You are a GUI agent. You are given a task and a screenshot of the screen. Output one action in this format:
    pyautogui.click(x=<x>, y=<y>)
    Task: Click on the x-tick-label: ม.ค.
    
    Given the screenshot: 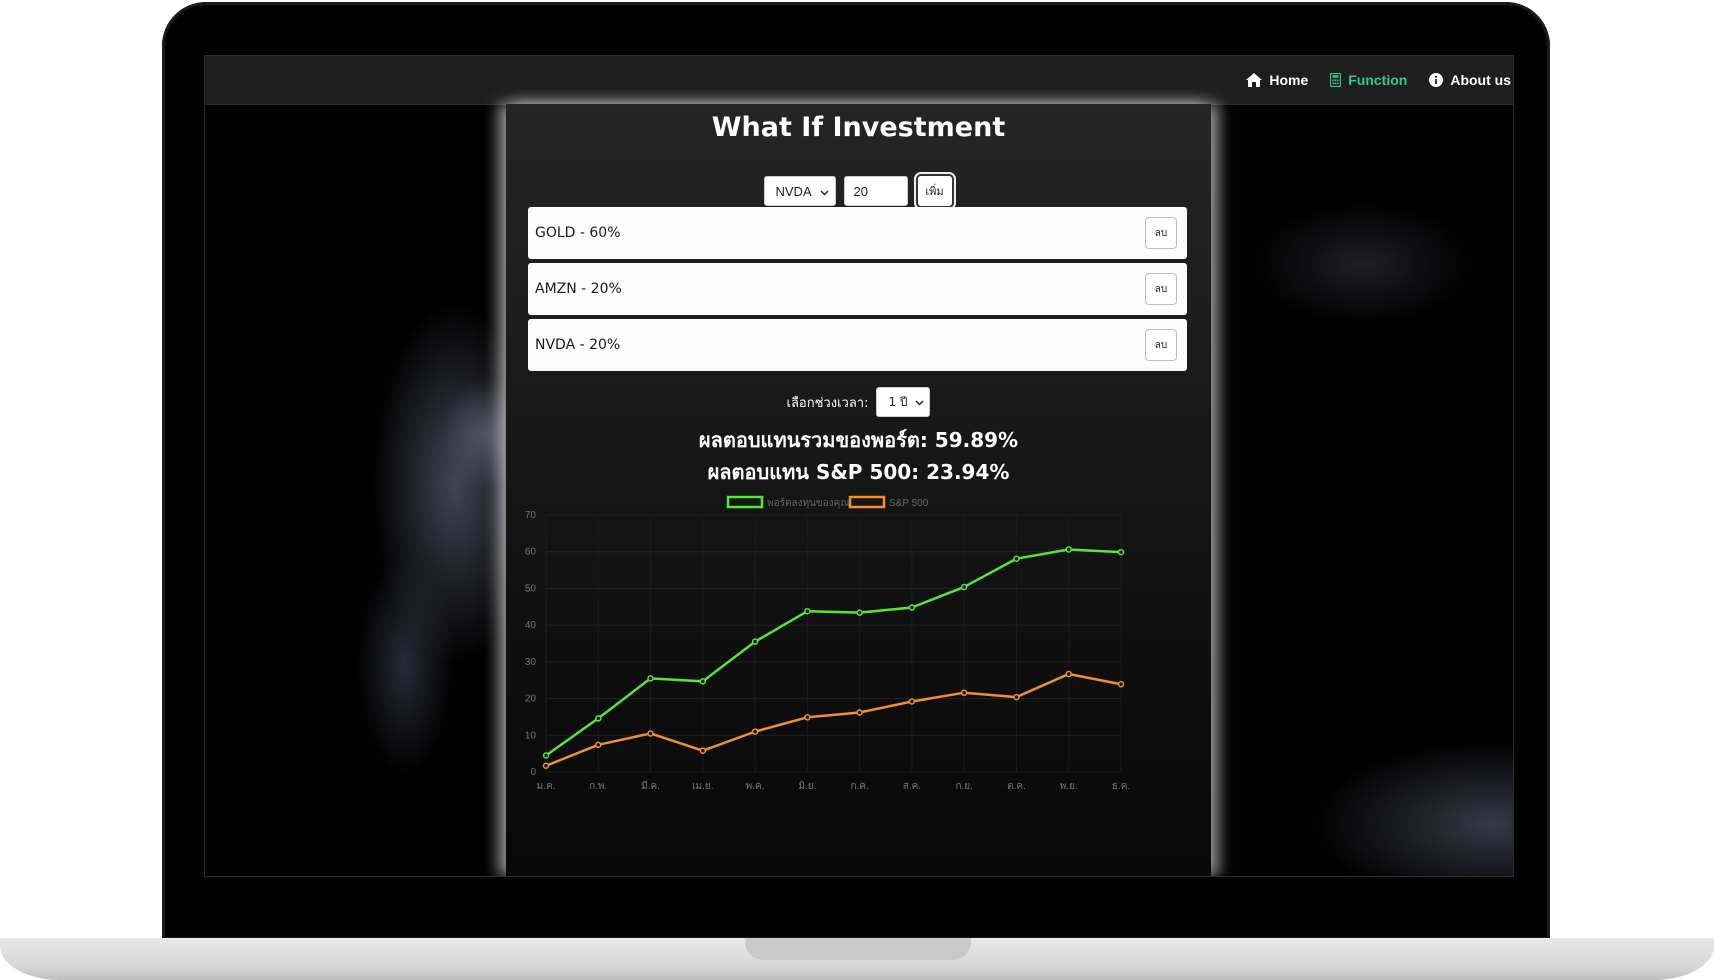 What is the action you would take?
    pyautogui.click(x=546, y=786)
    